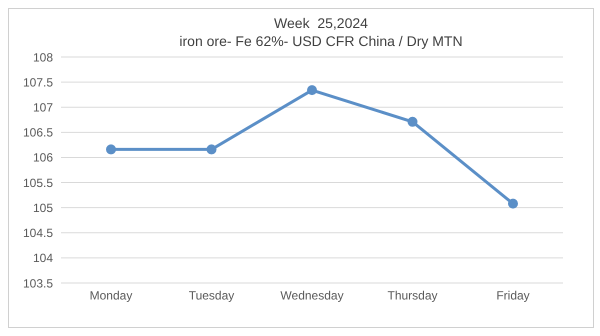 The width and height of the screenshot is (600, 336). I want to click on x-tick-label: Friday, so click(513, 295).